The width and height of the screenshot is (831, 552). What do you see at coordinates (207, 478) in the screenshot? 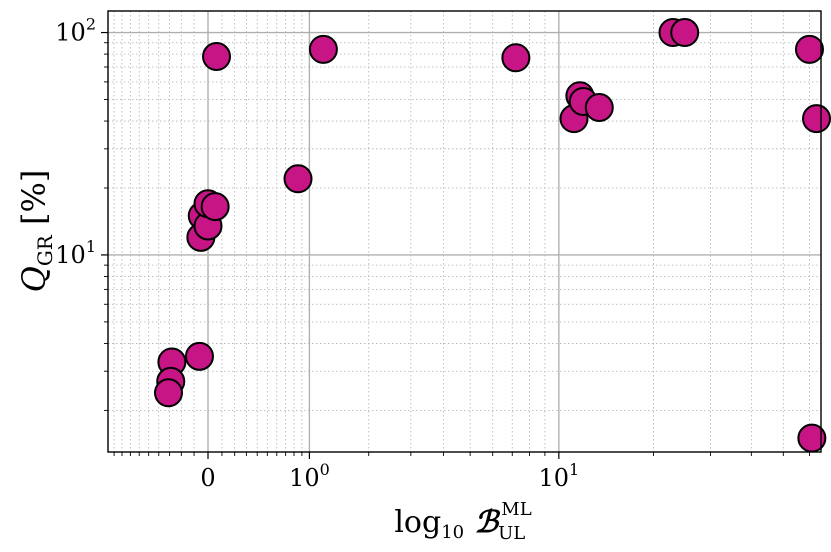
I see `x-tick-label: 0` at bounding box center [207, 478].